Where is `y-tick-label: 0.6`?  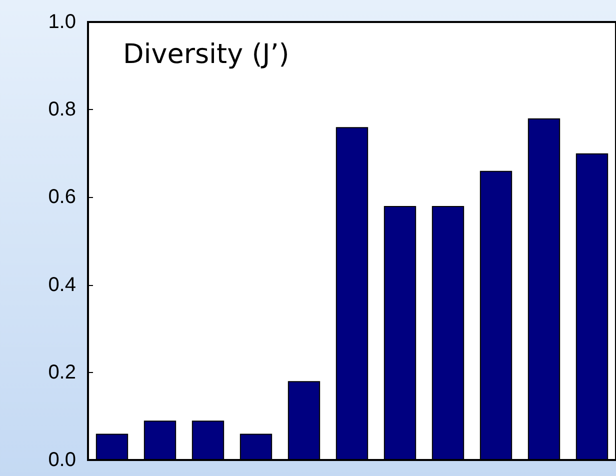
y-tick-label: 0.6 is located at coordinates (62, 197).